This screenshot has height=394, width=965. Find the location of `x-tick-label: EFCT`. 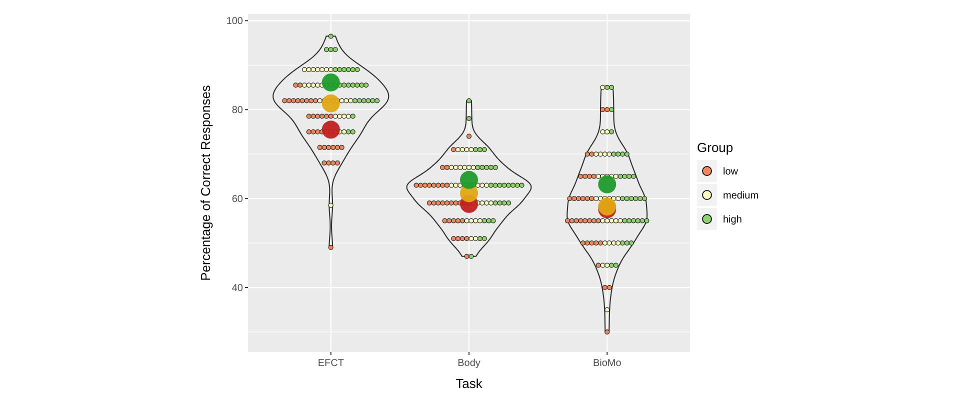

x-tick-label: EFCT is located at coordinates (331, 363).